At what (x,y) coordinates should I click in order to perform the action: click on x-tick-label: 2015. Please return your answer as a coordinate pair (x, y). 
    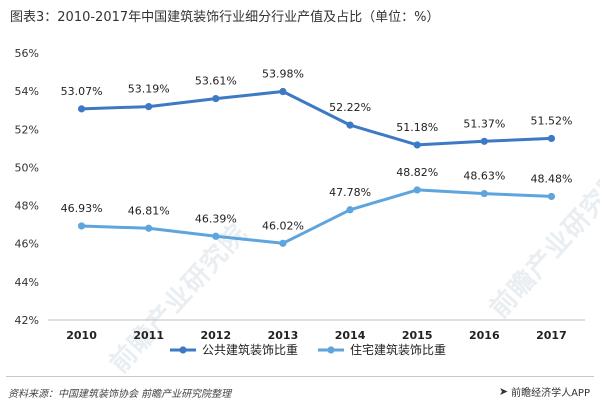
    Looking at the image, I should click on (417, 335).